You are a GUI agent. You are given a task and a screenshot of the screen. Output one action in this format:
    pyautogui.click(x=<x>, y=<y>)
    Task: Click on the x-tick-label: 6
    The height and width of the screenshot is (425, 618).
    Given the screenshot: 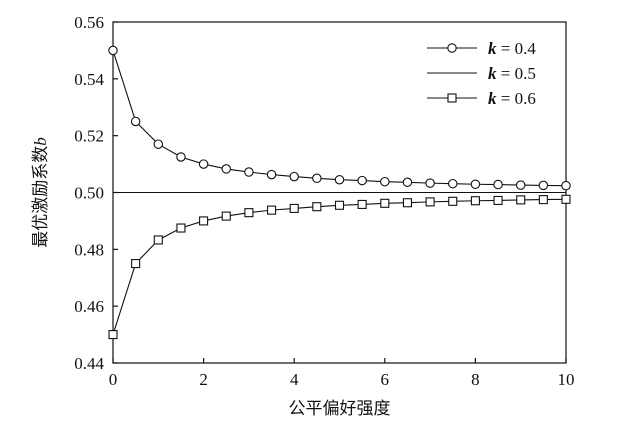 What is the action you would take?
    pyautogui.click(x=385, y=379)
    